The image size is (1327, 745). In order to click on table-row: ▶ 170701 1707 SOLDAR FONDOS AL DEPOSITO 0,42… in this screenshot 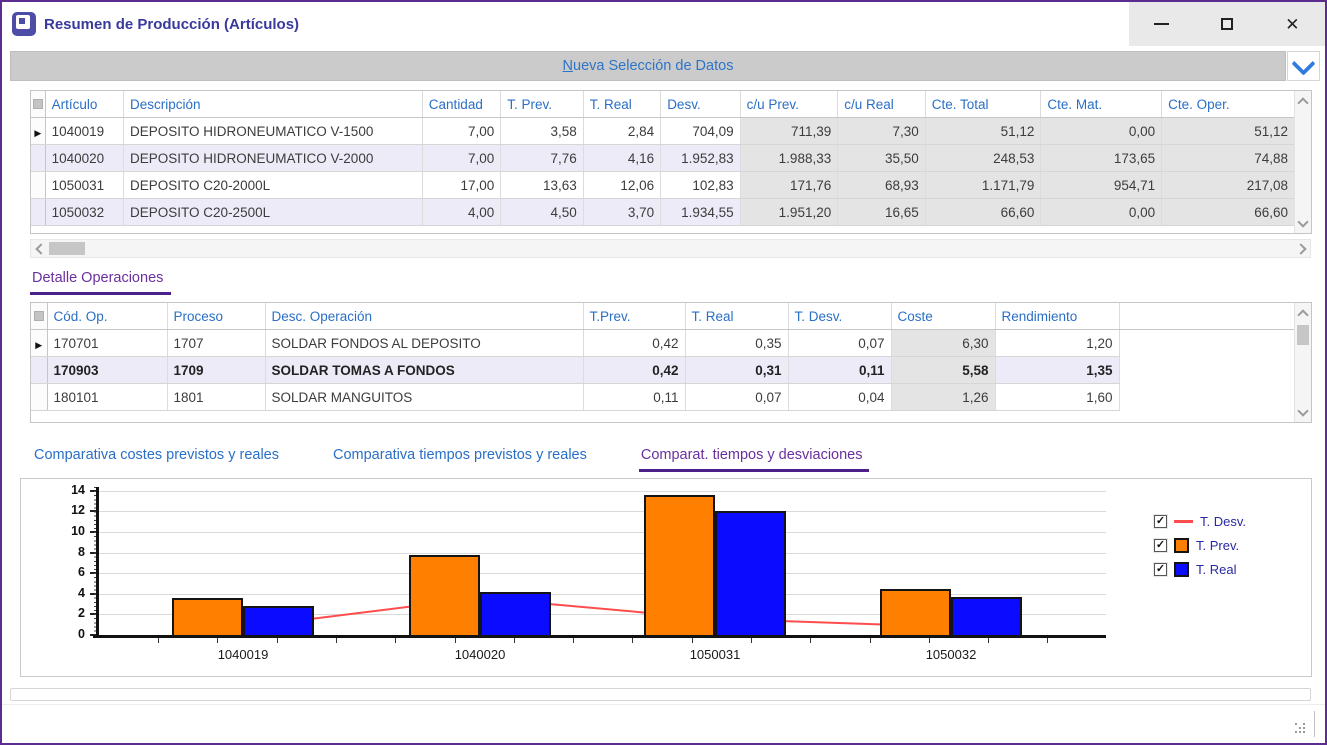, I will do `click(663, 343)`.